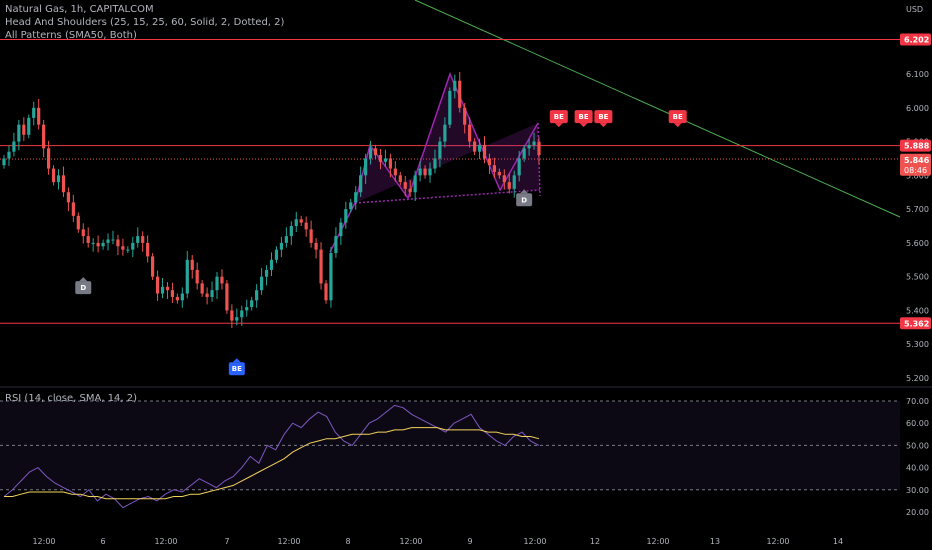 Image resolution: width=932 pixels, height=550 pixels. What do you see at coordinates (71, 35) in the screenshot?
I see `indicator-all-patterns: All Patterns (SMA50, Both)` at bounding box center [71, 35].